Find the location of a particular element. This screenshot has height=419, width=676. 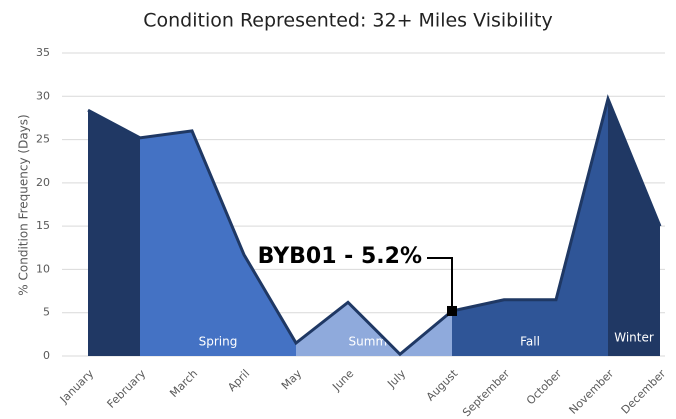

season-label: Summer is located at coordinates (374, 342).